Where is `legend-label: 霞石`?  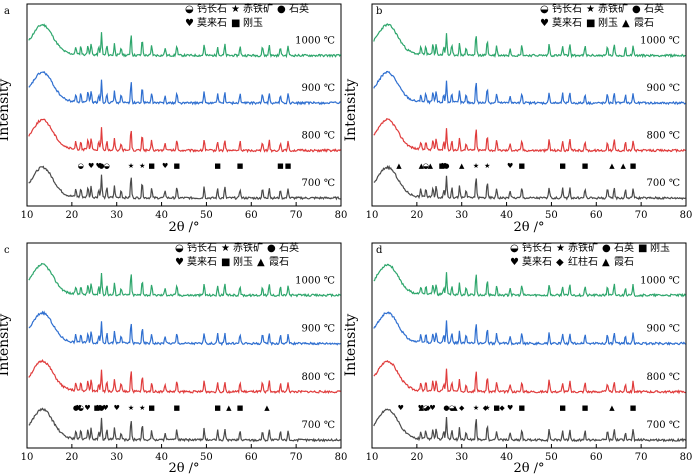
legend-label: 霞石 is located at coordinates (279, 262).